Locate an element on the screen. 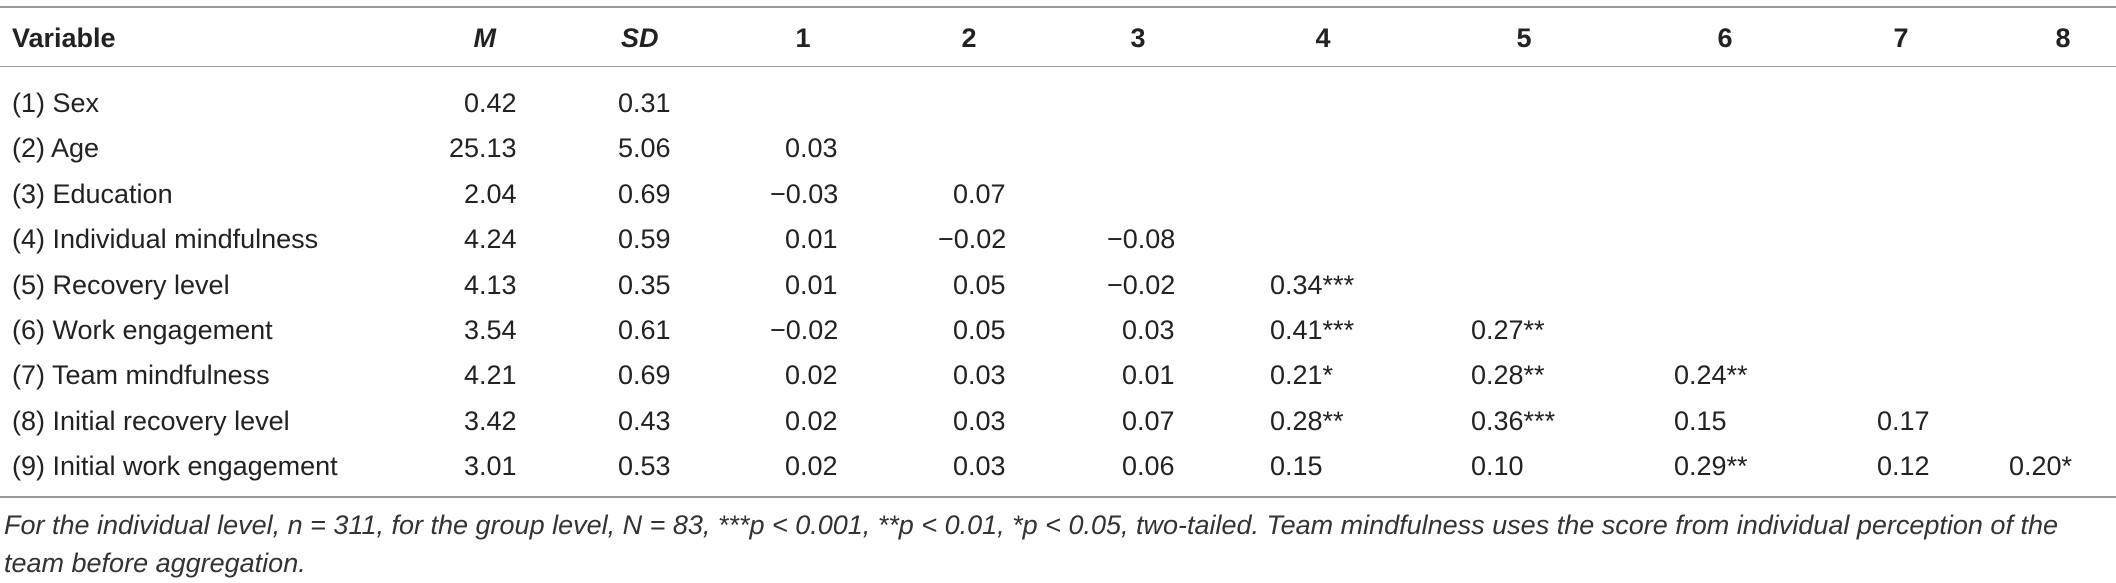 The width and height of the screenshot is (2116, 583). header-cell: 1 is located at coordinates (803, 38).